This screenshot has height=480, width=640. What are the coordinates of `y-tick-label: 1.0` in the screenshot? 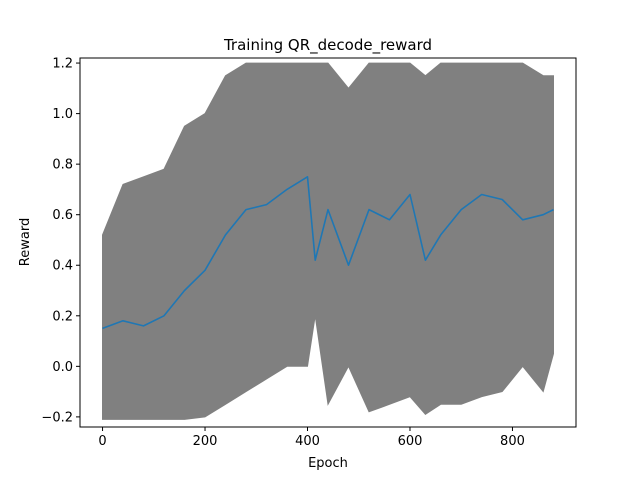 It's located at (62, 114).